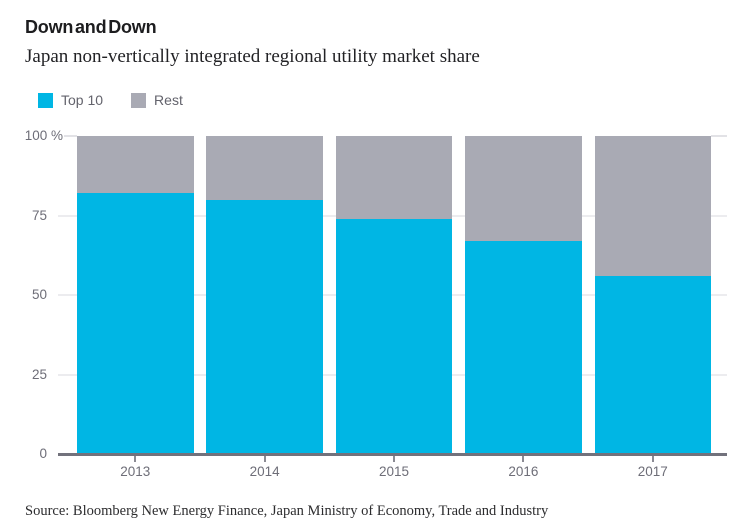  What do you see at coordinates (39, 215) in the screenshot?
I see `y-axis-tick-label: 75` at bounding box center [39, 215].